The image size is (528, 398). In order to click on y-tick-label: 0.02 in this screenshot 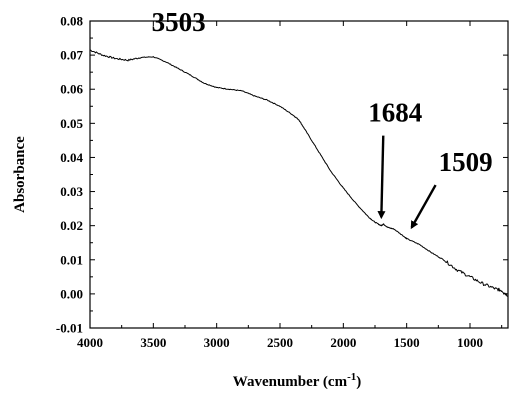, I will do `click(71, 225)`.